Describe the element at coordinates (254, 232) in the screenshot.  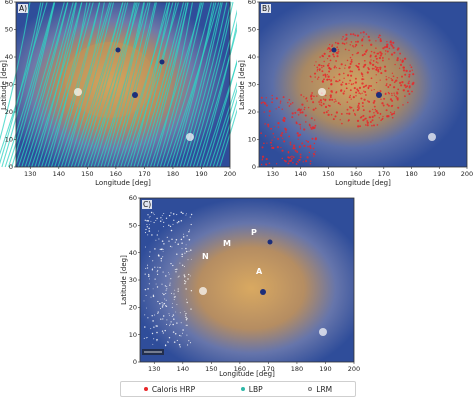
I see `feature-label-p: P` at that location.